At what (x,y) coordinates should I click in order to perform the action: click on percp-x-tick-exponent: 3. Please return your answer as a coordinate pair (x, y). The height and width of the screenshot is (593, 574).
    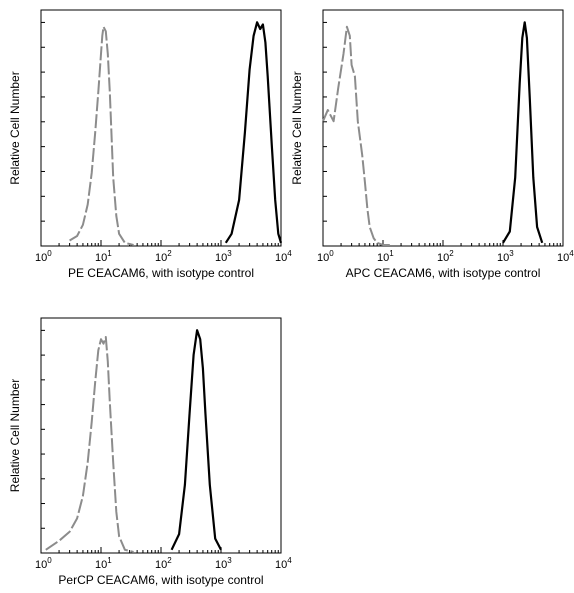
    Looking at the image, I should click on (229, 560).